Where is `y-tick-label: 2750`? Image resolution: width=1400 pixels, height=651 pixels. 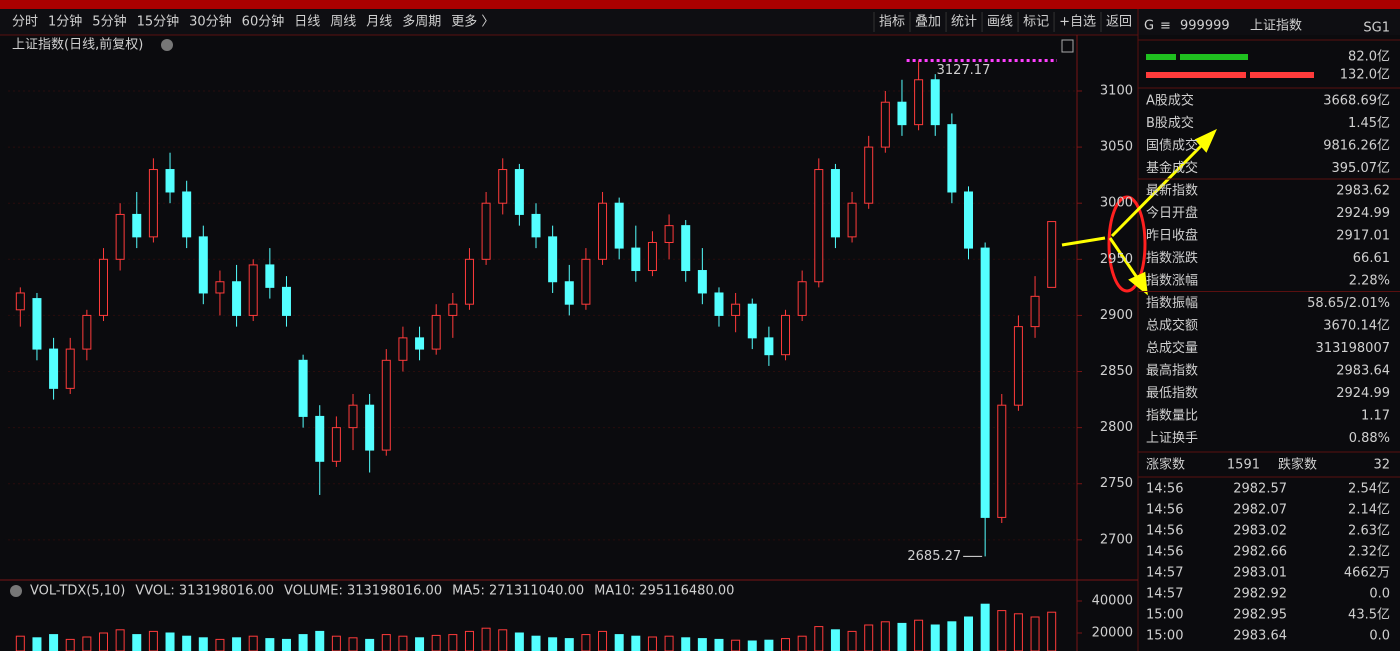
y-tick-label: 2750 is located at coordinates (1116, 483).